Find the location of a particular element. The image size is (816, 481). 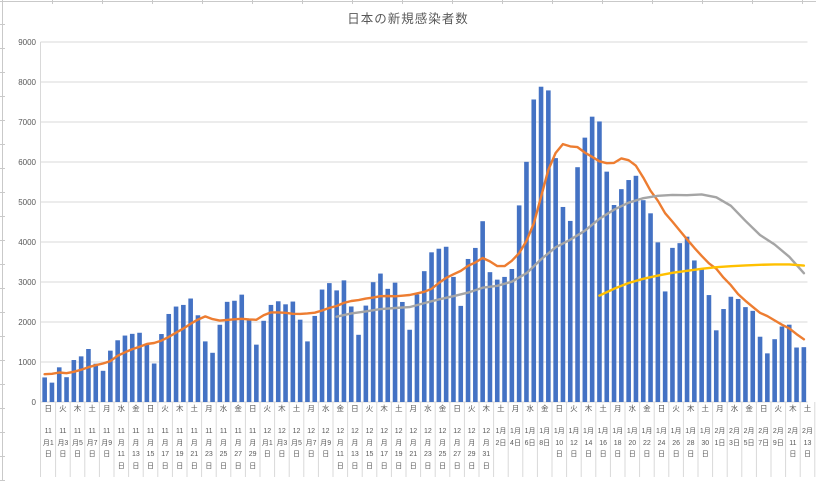

x-label-date: 12 月 29 日 is located at coordinates (471, 449).